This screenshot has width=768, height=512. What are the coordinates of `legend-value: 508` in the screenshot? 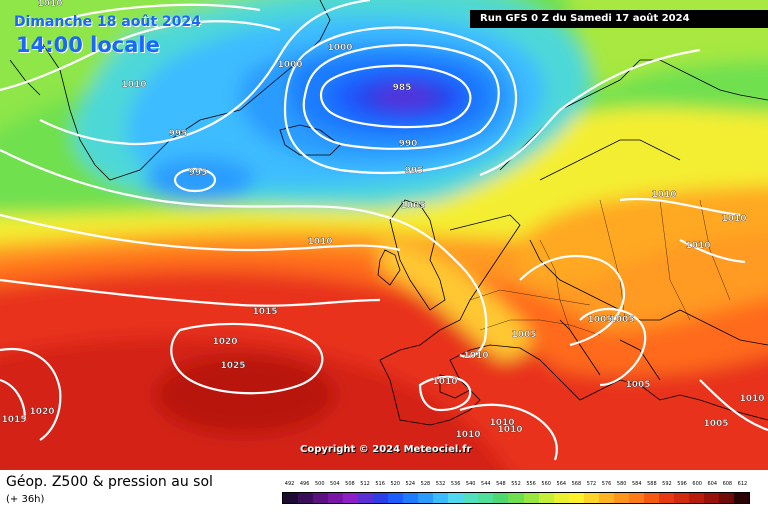 It's located at (350, 484).